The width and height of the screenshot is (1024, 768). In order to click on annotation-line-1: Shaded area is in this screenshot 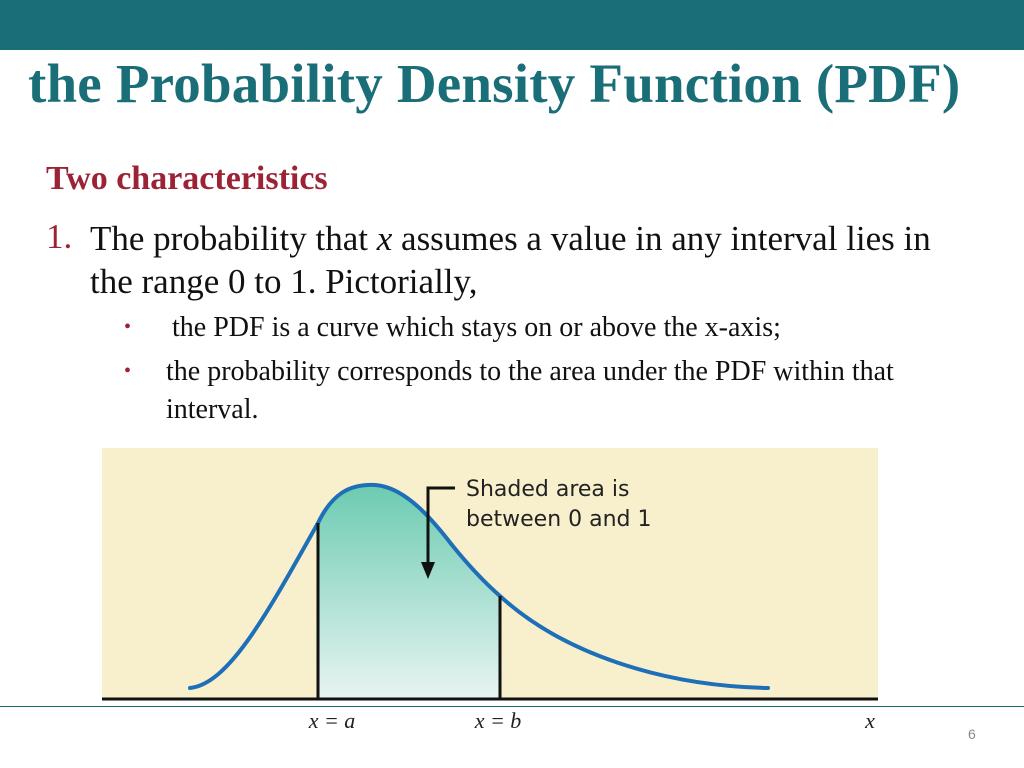, I will do `click(547, 489)`.